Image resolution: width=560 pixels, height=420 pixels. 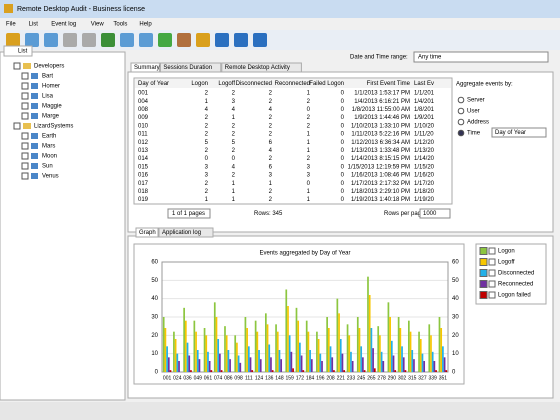 What do you see at coordinates (430, 58) in the screenshot?
I see `range-value: Any time` at bounding box center [430, 58].